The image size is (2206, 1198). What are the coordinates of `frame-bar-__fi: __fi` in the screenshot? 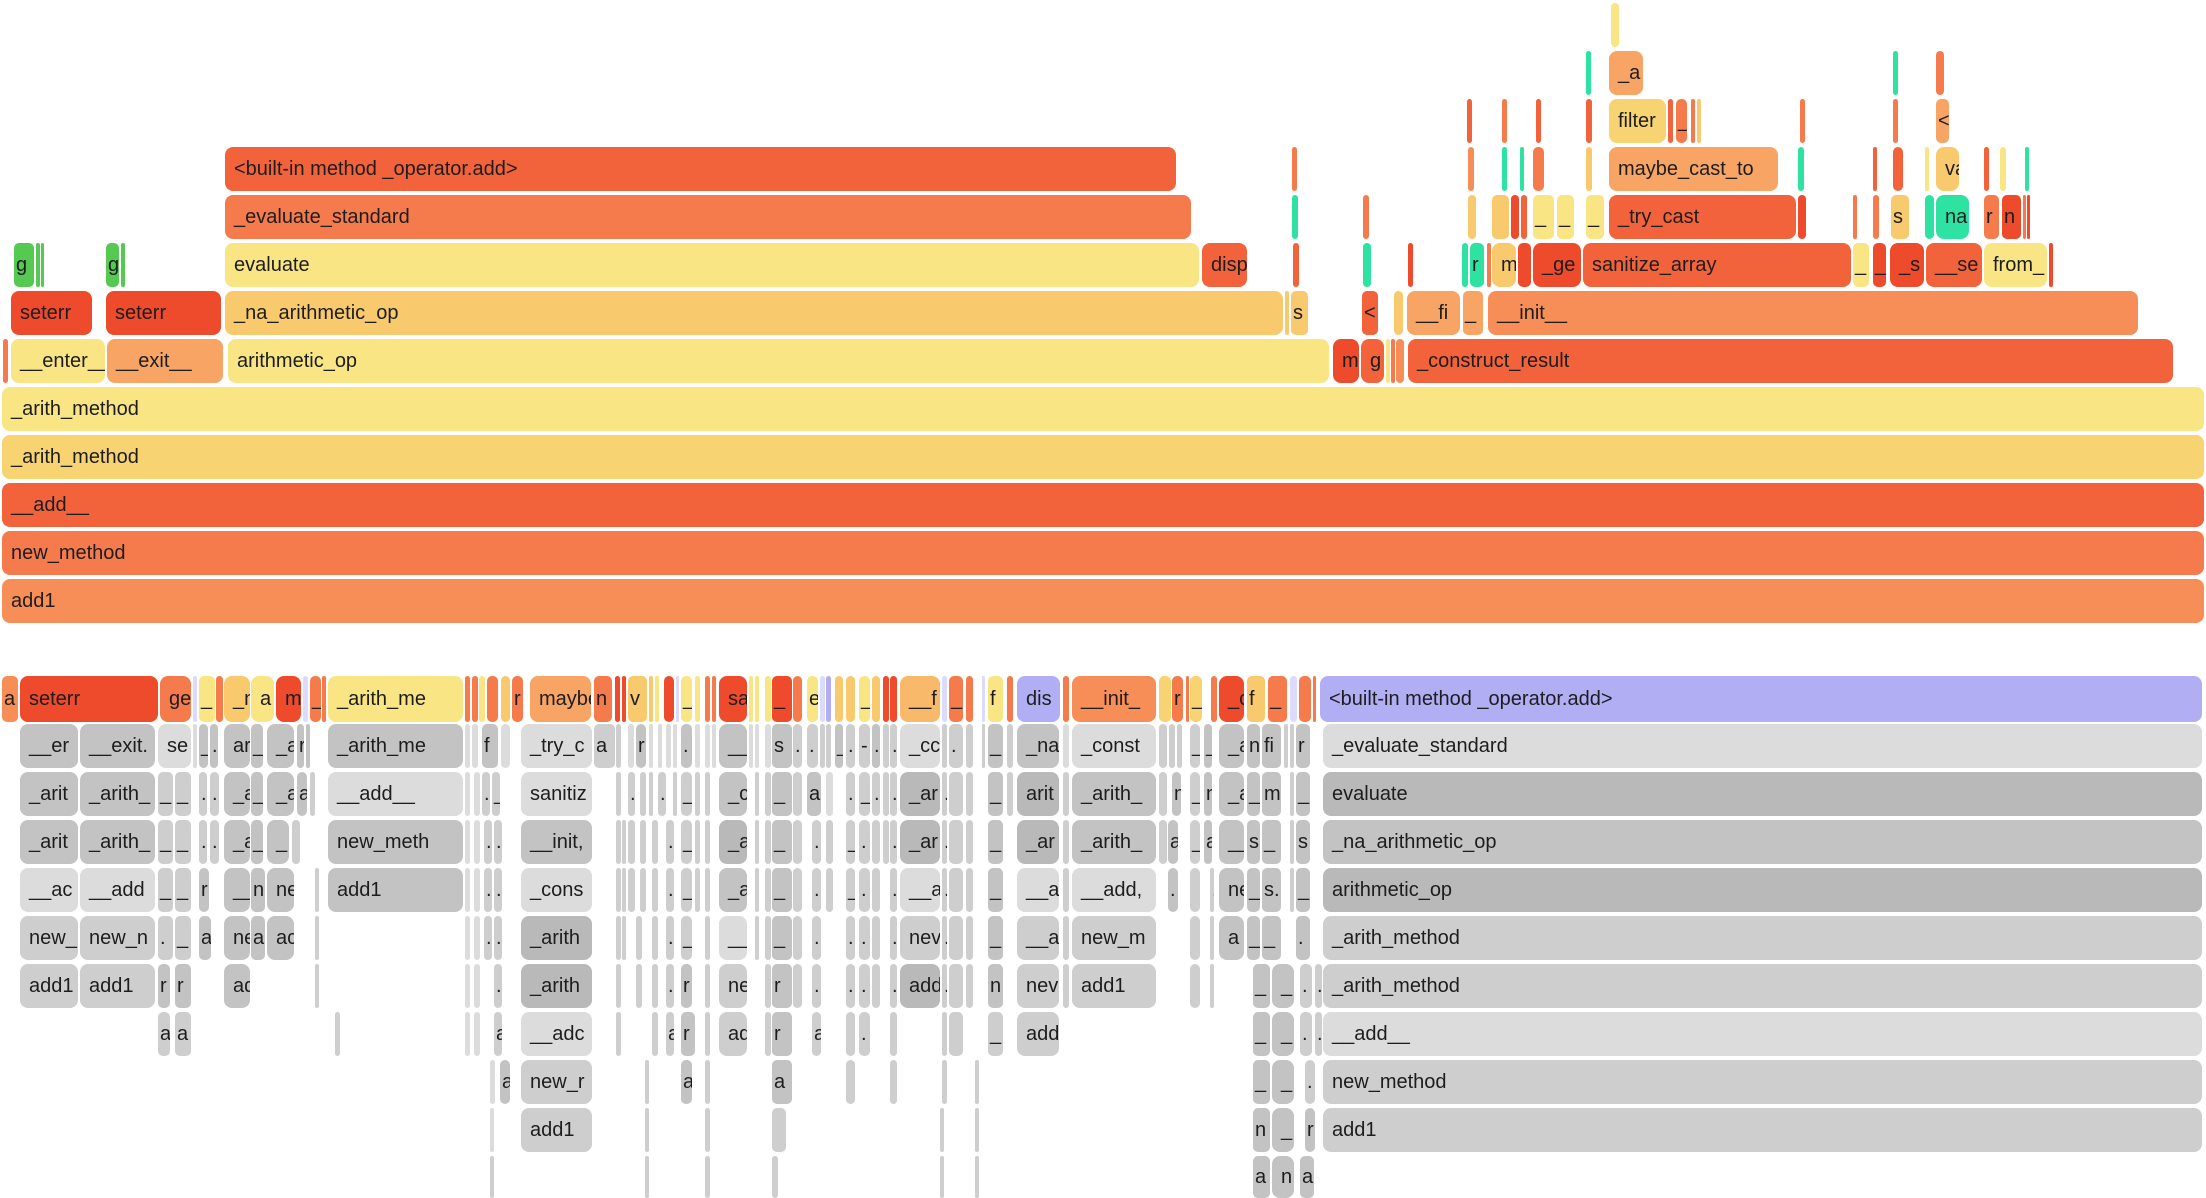 It's located at (1433, 313).